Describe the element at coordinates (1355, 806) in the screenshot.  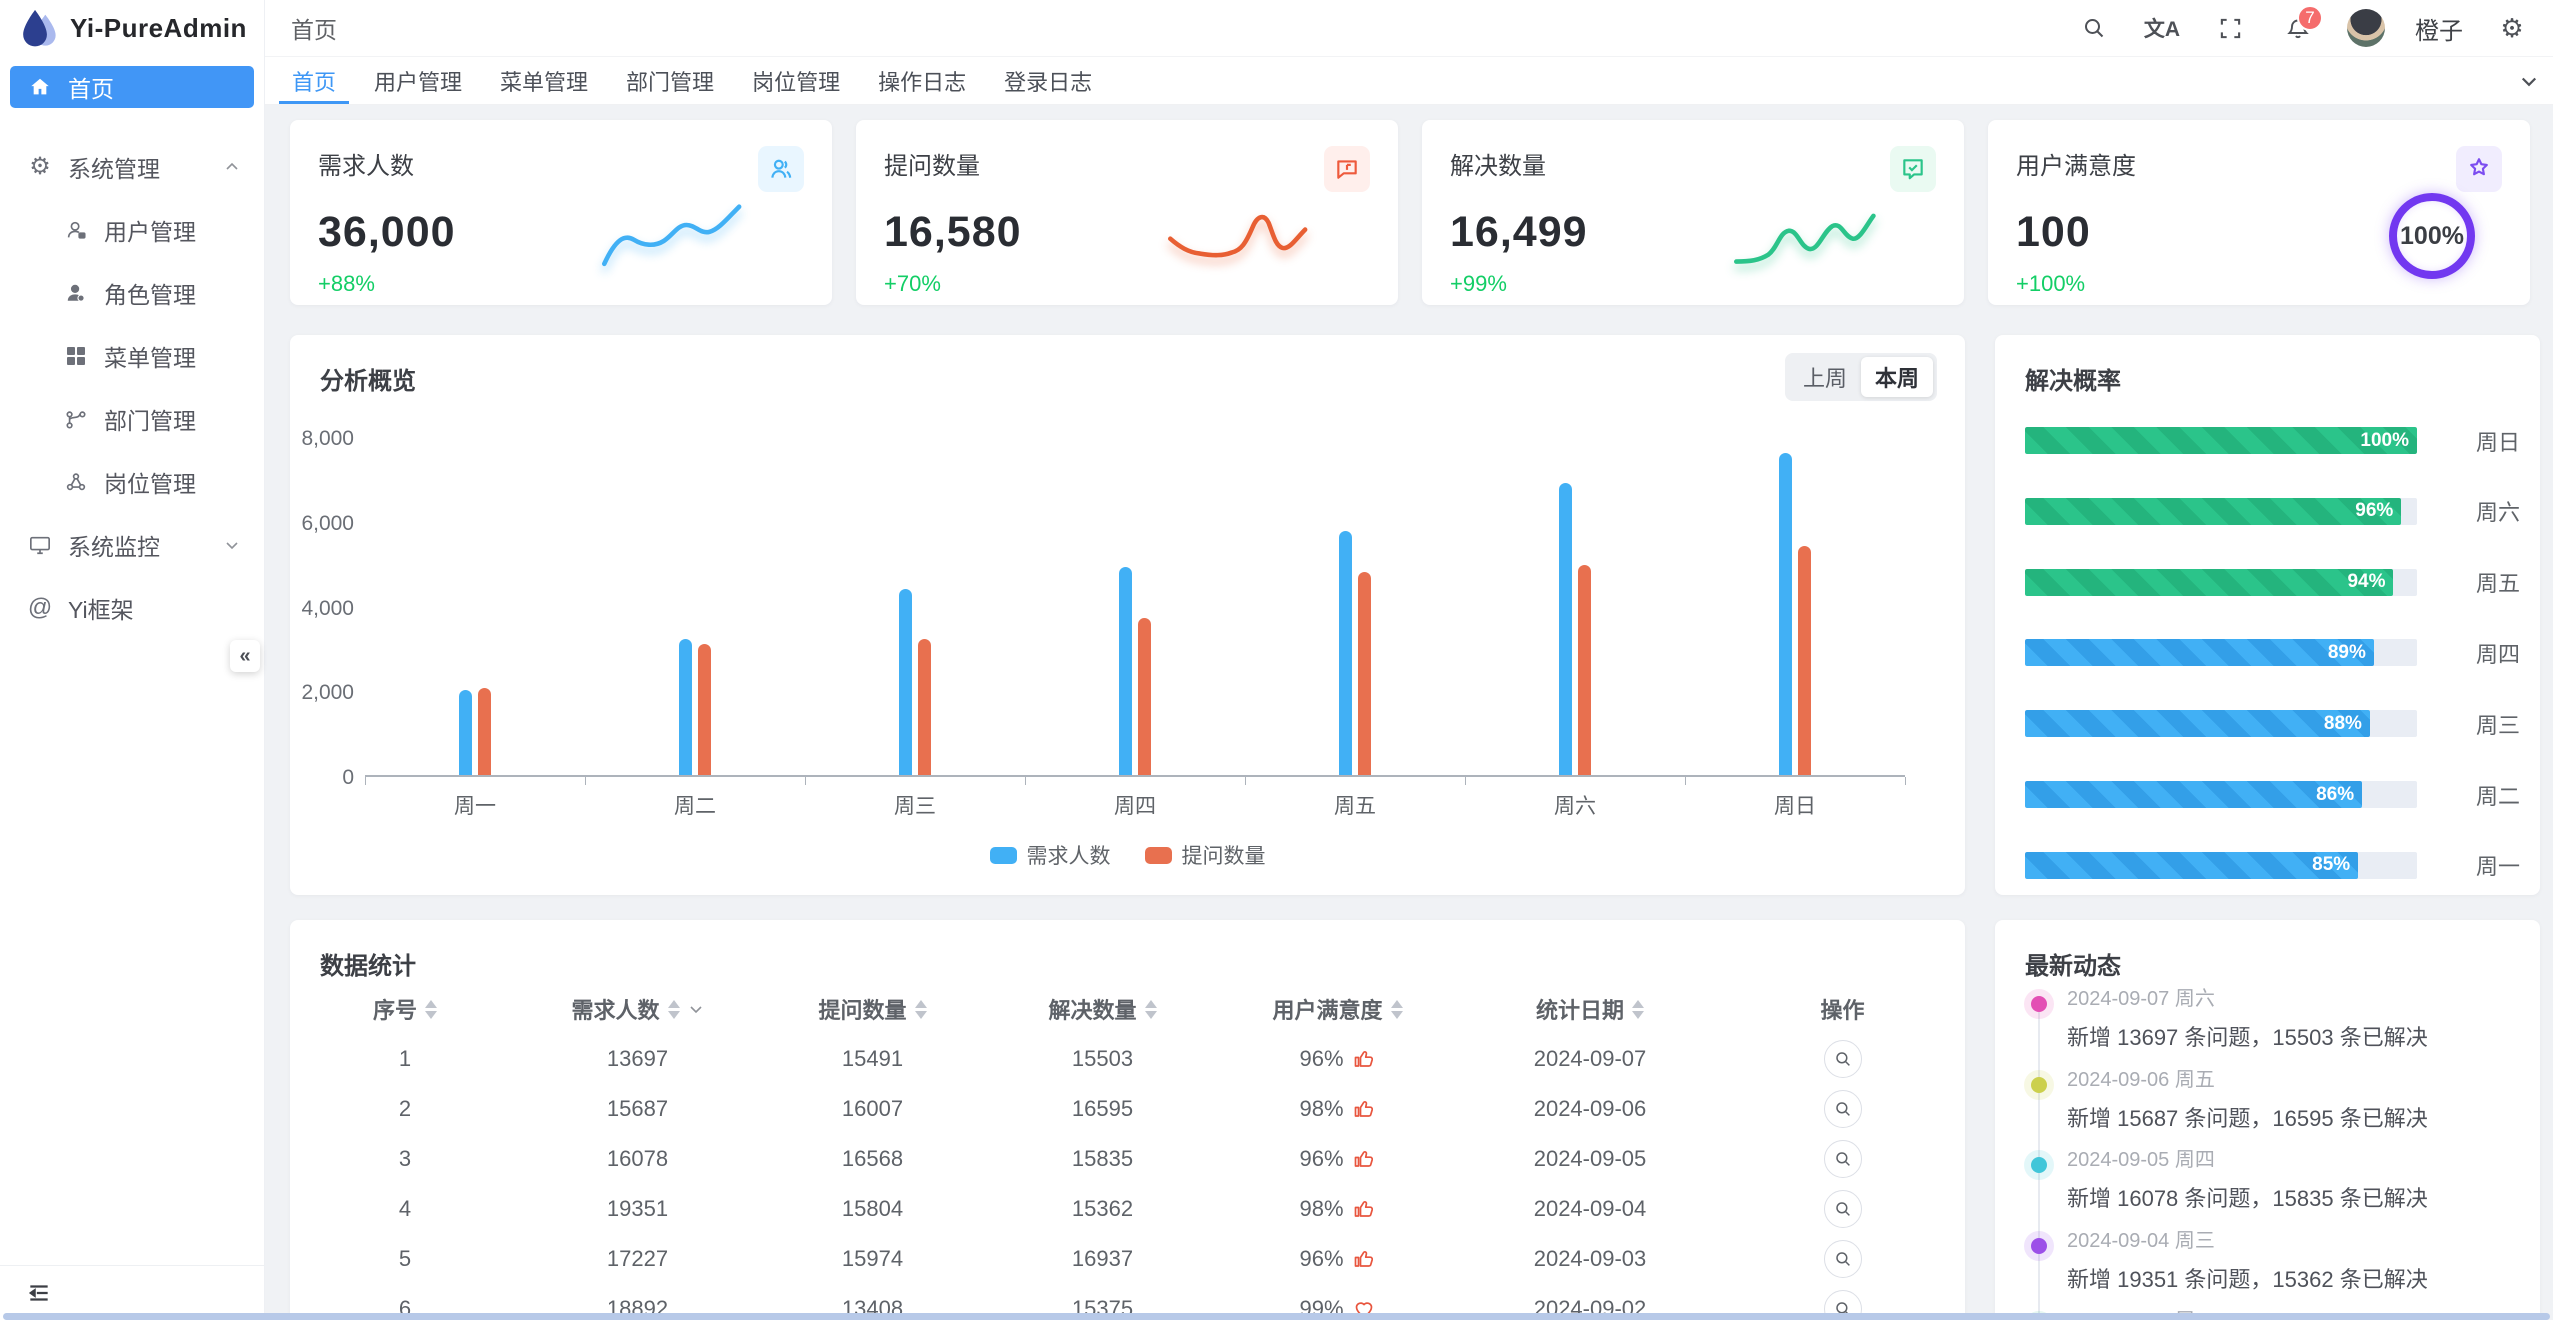
I see `x-tick-label: 周五` at that location.